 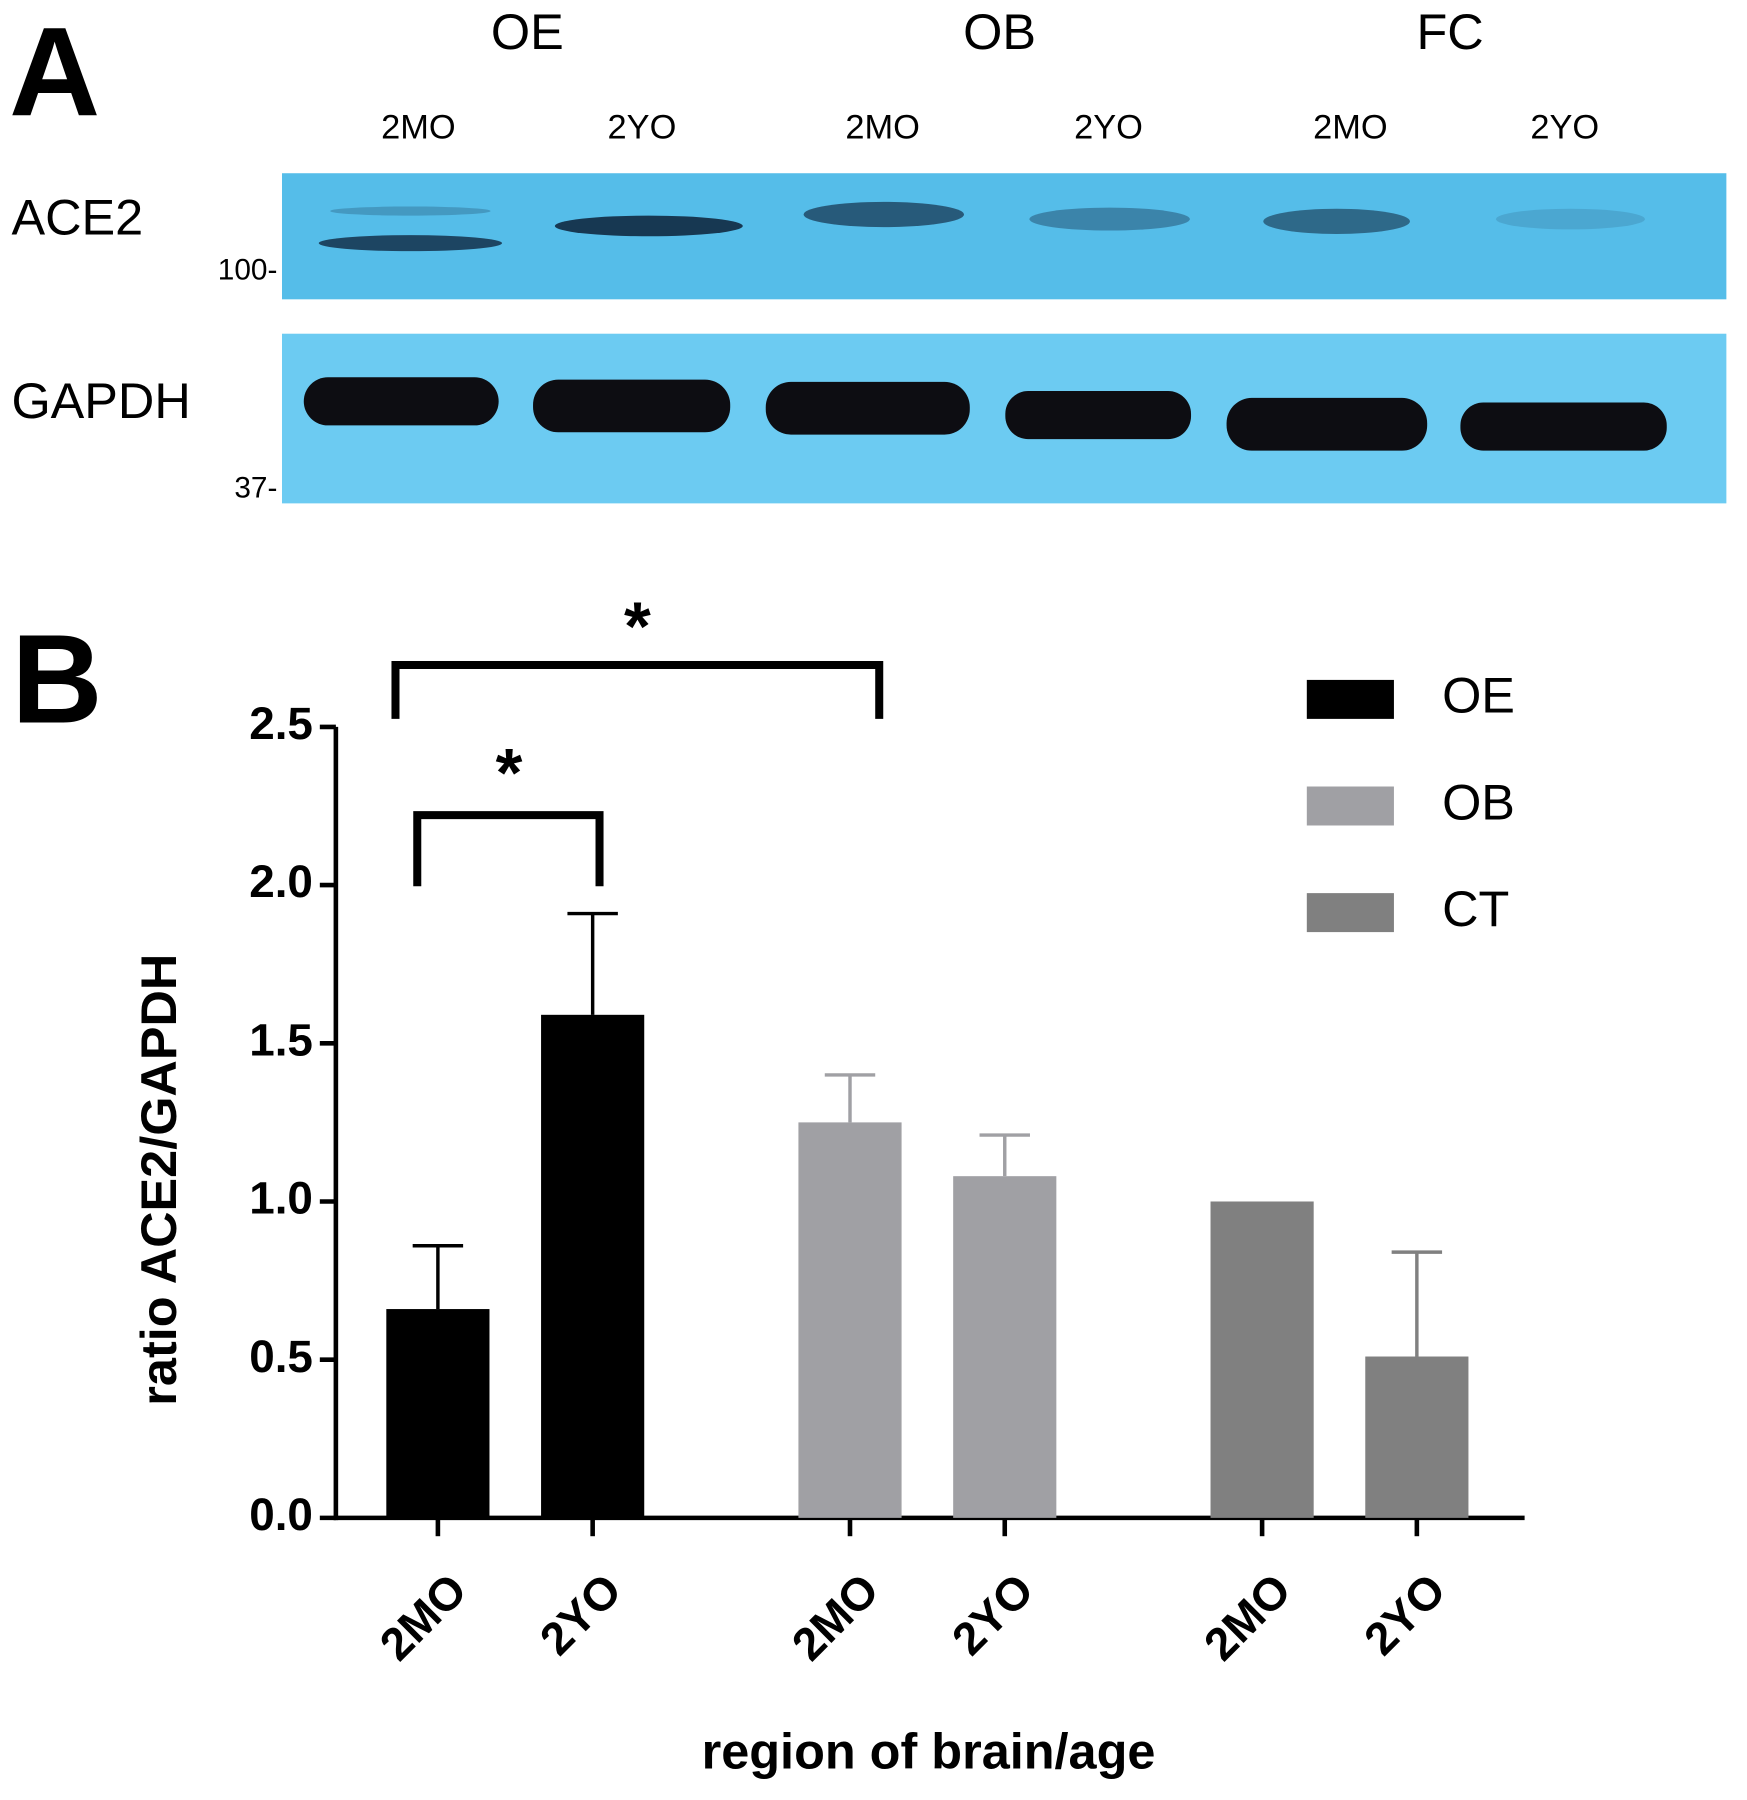 I want to click on panel-label: A, so click(x=54, y=71).